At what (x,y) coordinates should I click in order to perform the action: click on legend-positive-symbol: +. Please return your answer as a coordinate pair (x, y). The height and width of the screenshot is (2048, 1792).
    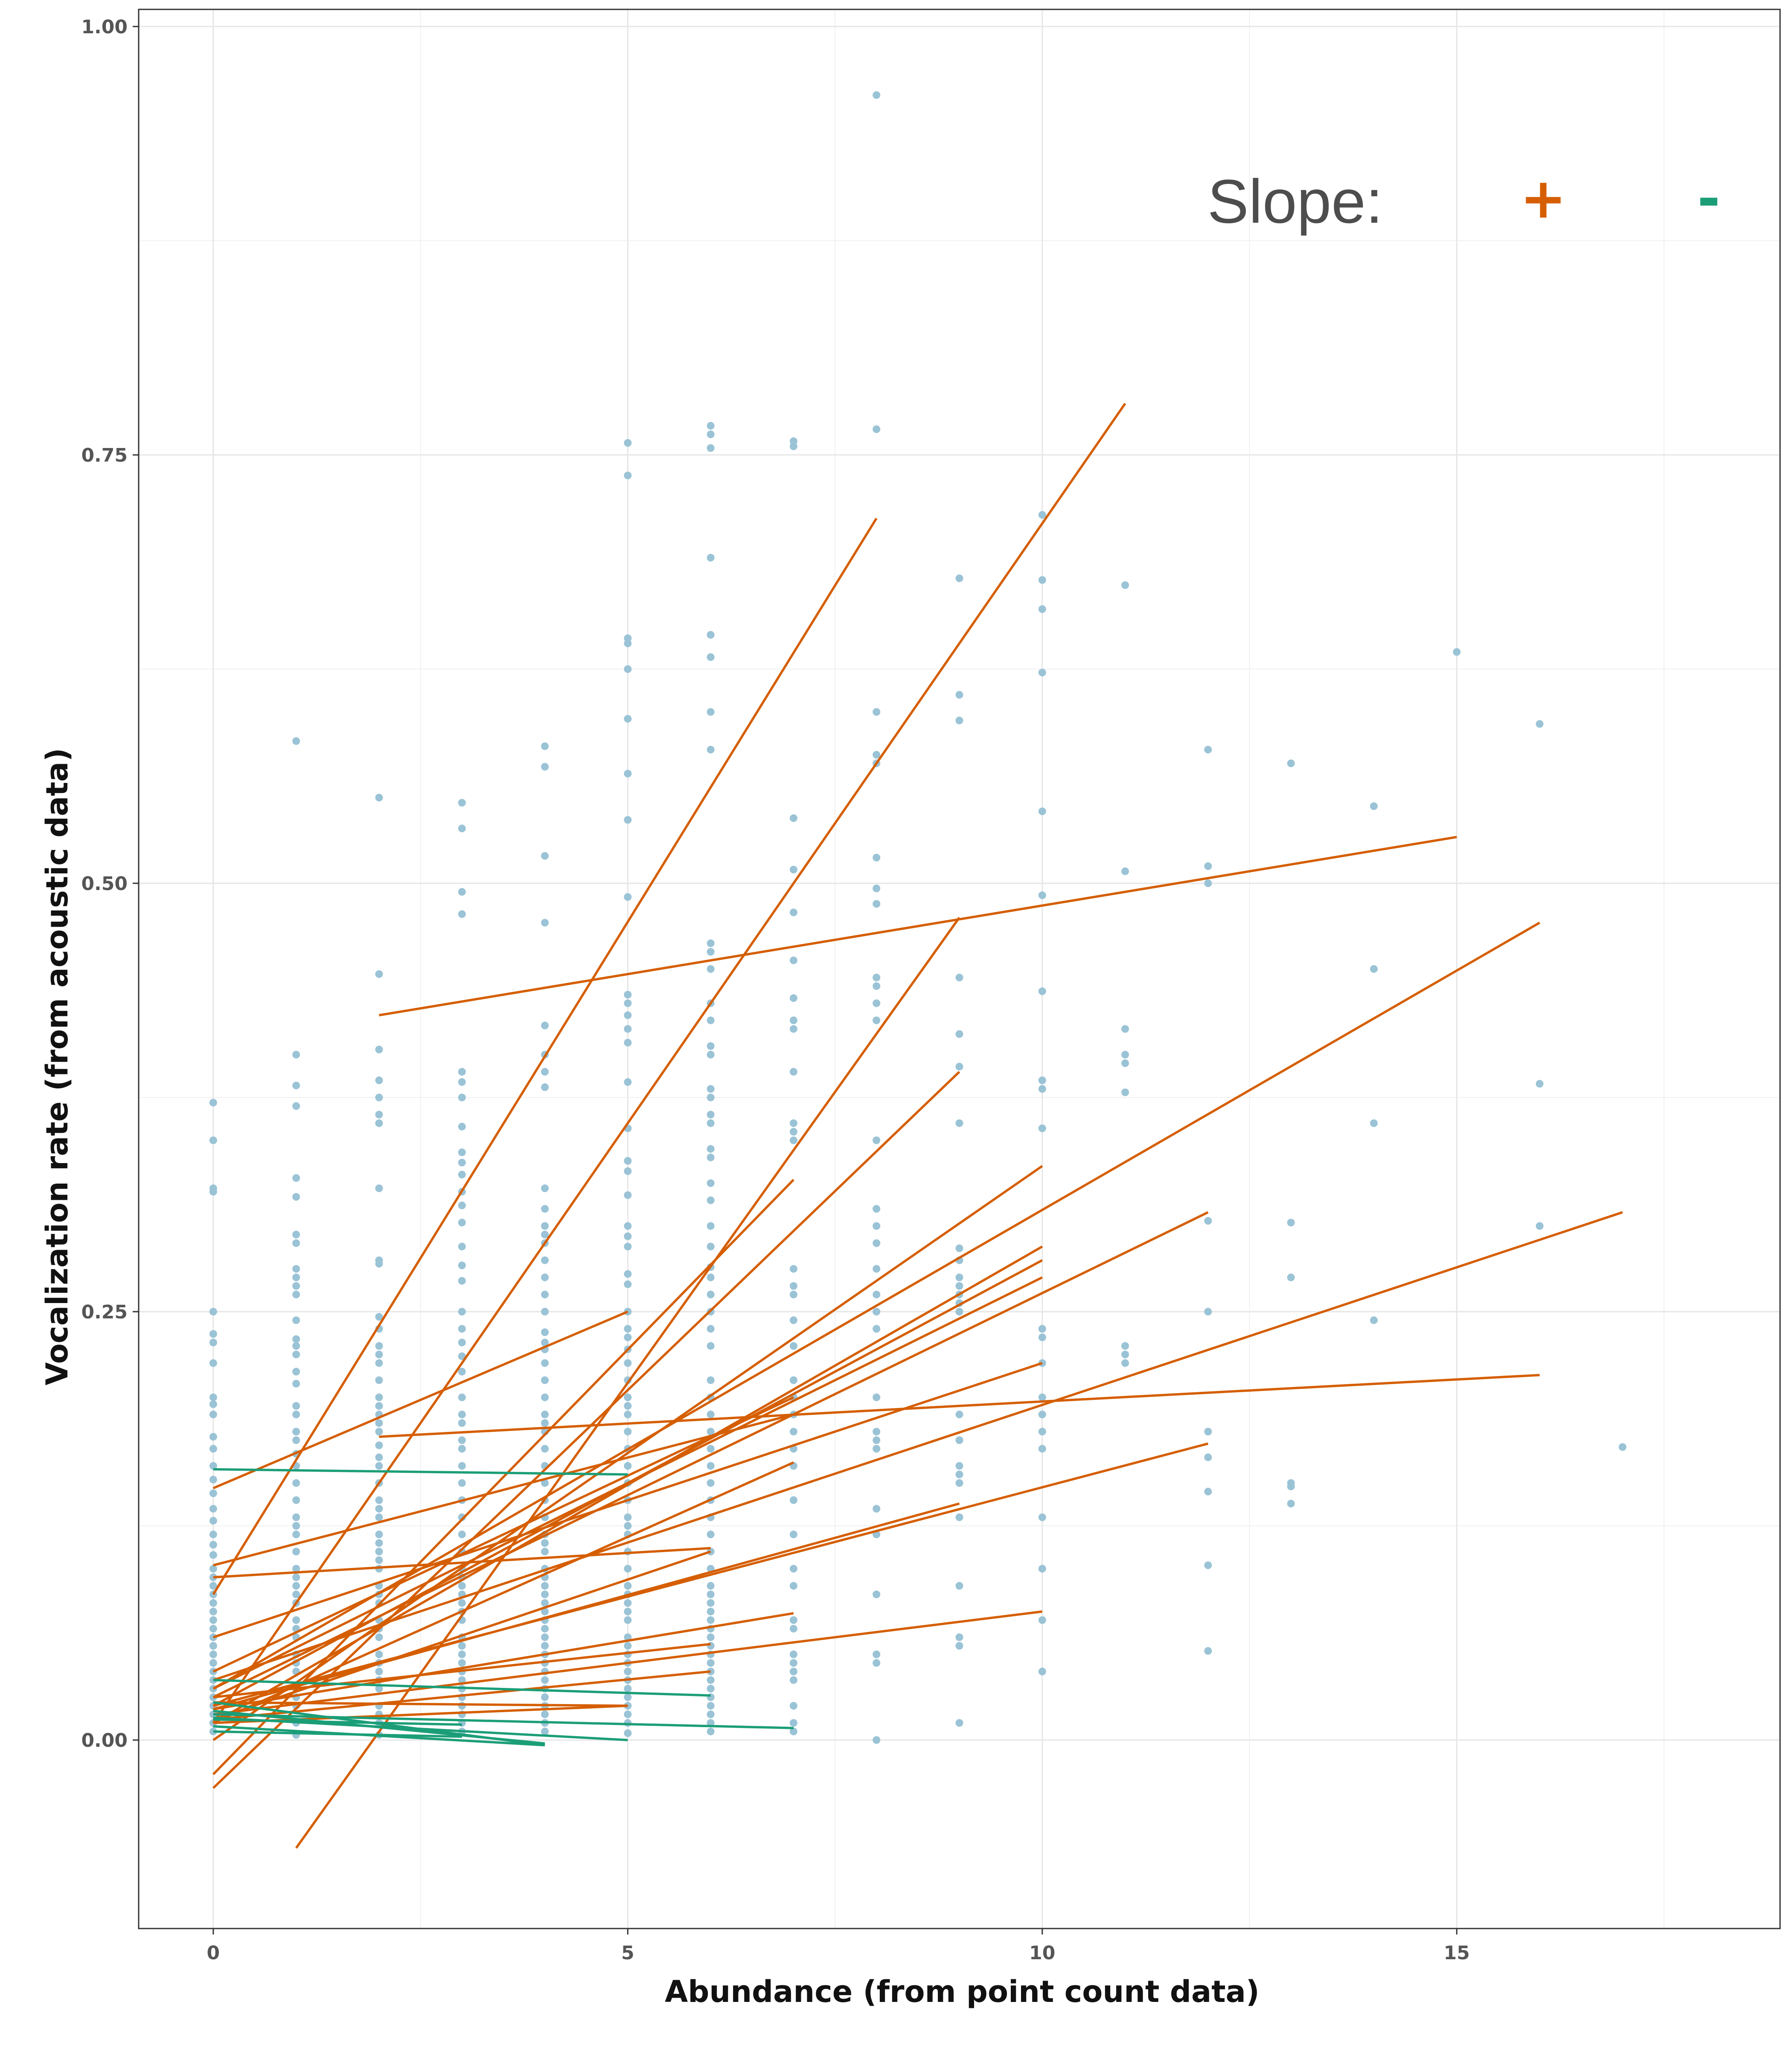
    Looking at the image, I should click on (1543, 198).